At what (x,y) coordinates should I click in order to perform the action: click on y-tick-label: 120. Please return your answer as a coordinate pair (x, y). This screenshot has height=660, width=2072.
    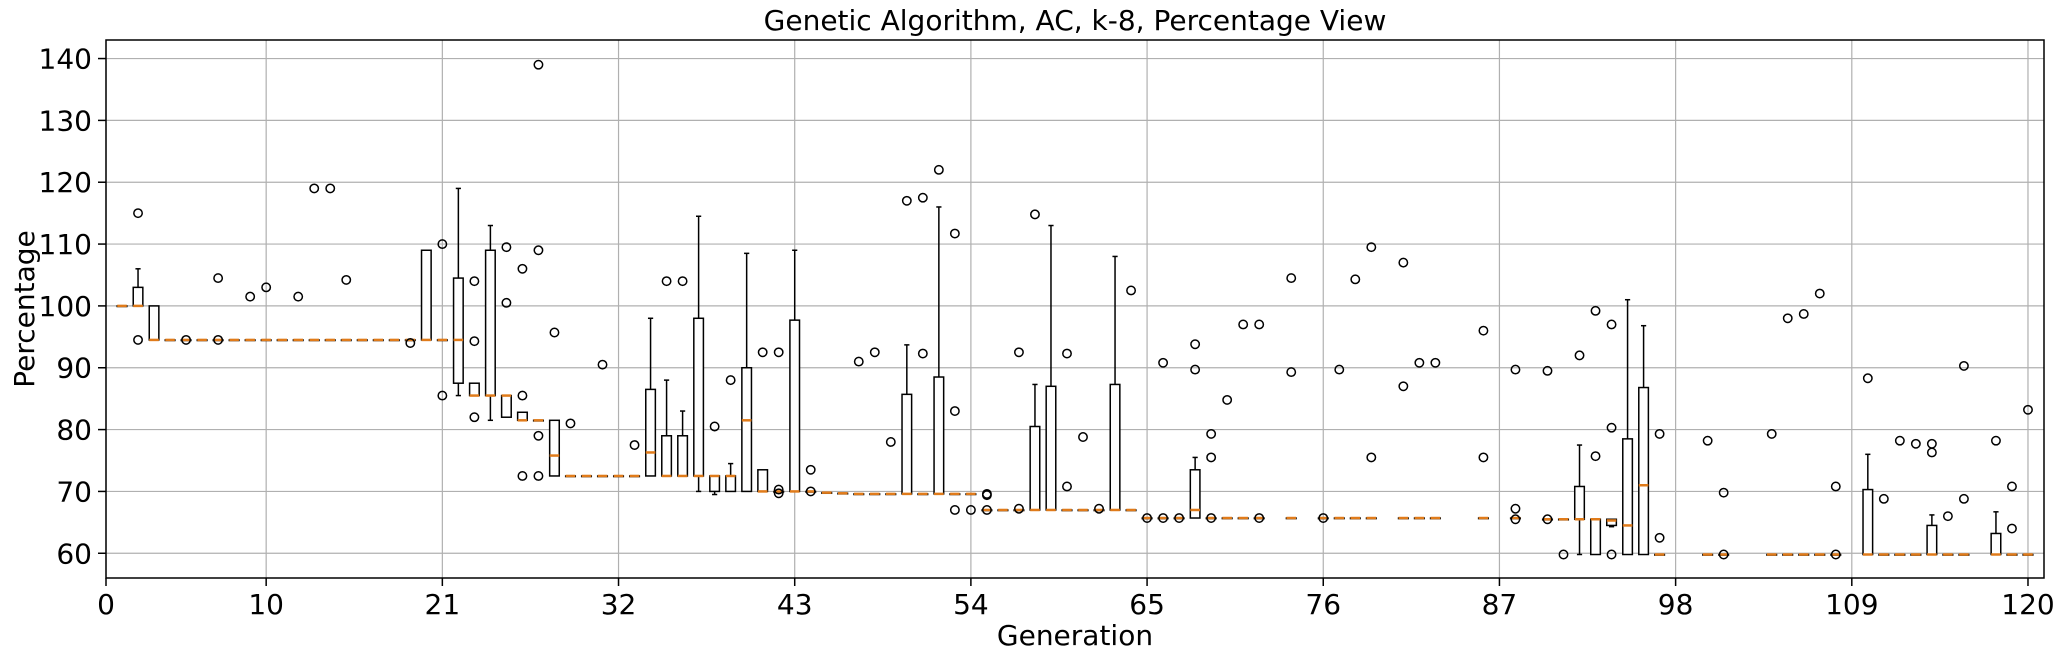
    Looking at the image, I should click on (65, 182).